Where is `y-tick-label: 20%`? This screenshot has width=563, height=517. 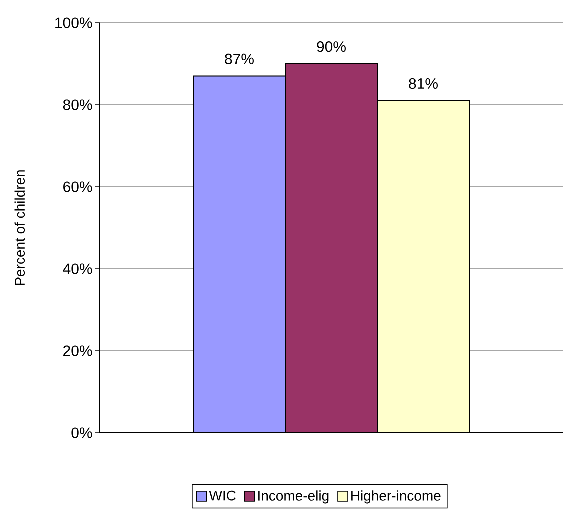 y-tick-label: 20% is located at coordinates (78, 351).